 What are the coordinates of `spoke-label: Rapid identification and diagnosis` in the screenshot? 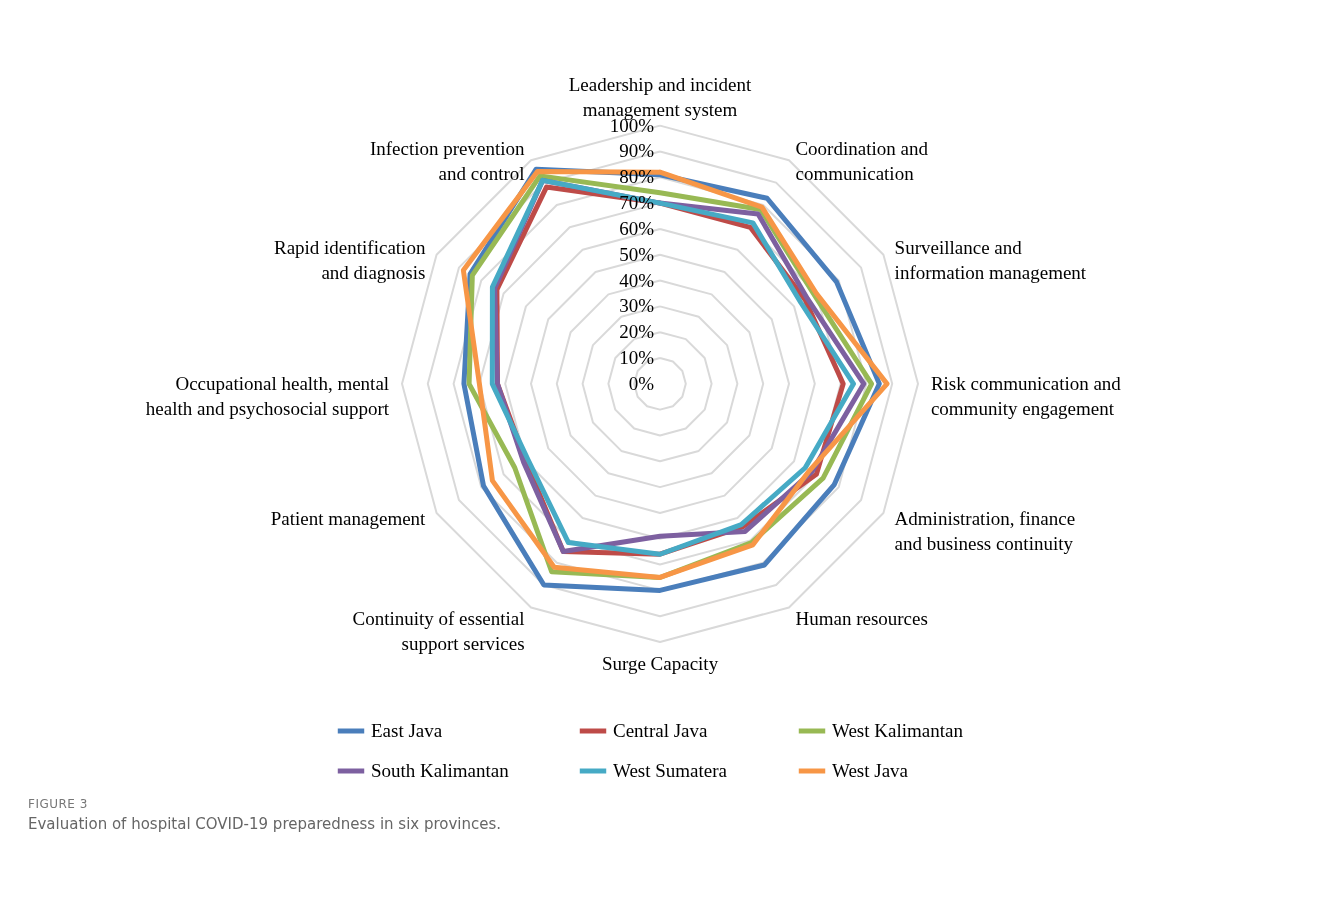 It's located at (349, 260).